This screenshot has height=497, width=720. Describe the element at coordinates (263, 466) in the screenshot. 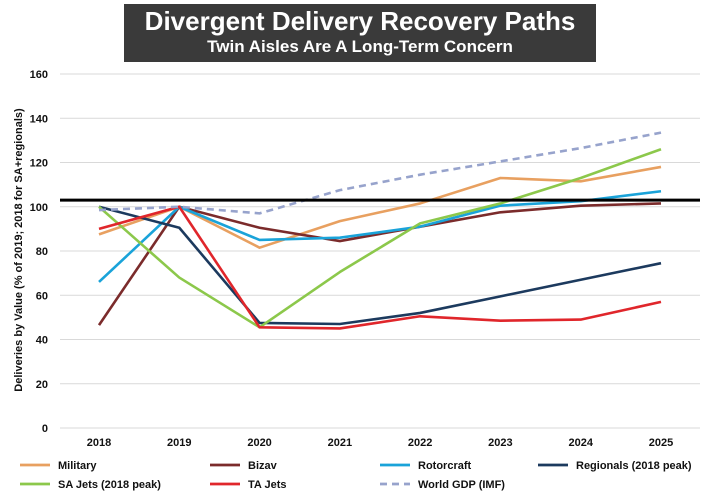

I see `legend-label-bizav: Bizav` at that location.